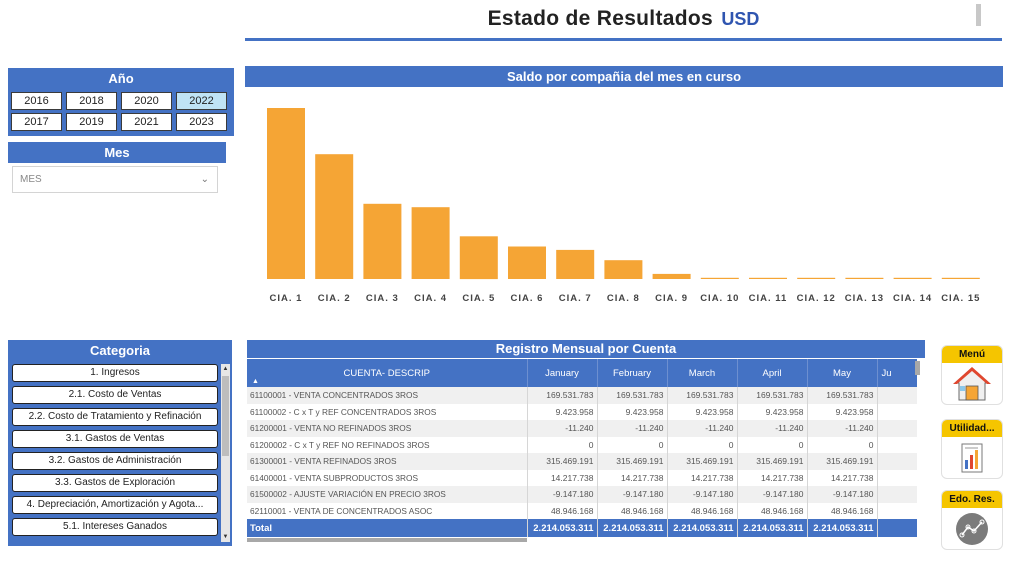 The height and width of the screenshot is (563, 1019). Describe the element at coordinates (561, 494) in the screenshot. I see `amount-cell: -9.147.180` at that location.